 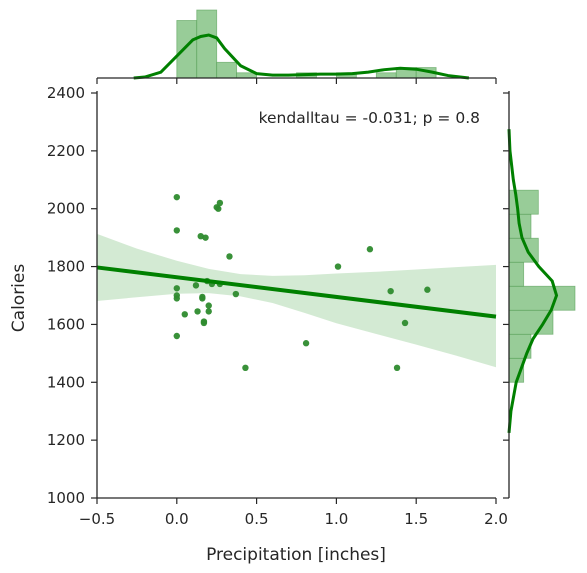 I want to click on y-tick-label: 2000, so click(x=66, y=209).